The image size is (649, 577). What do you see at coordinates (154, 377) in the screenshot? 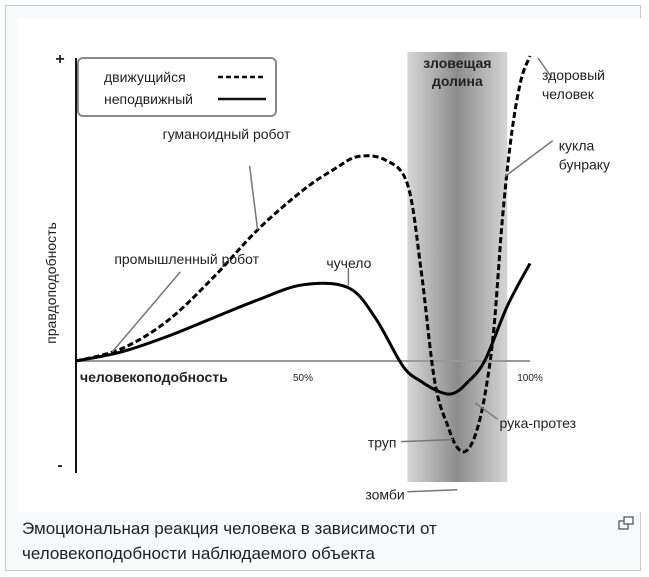
I see `x-axis-label: человекоподобность` at bounding box center [154, 377].